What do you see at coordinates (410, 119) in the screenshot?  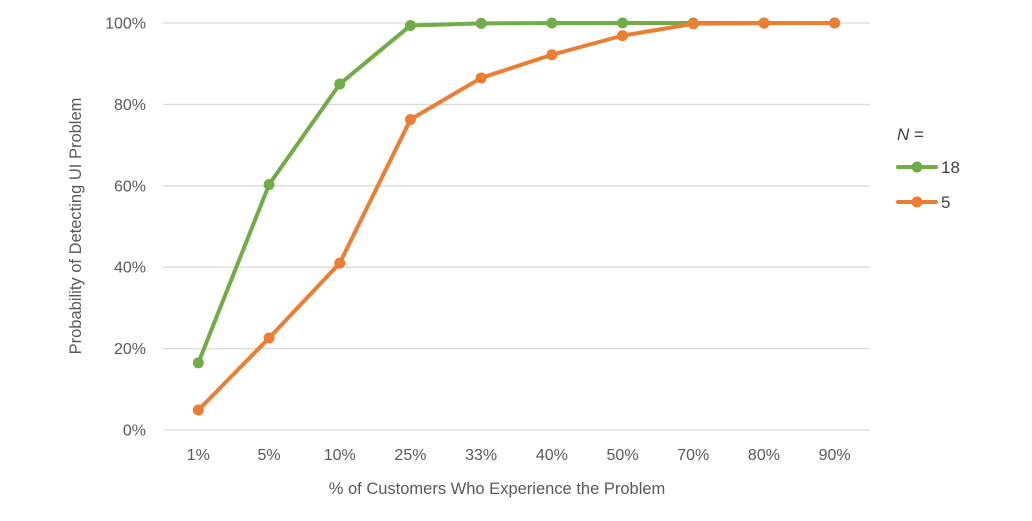 I see `data-point-5-25%` at bounding box center [410, 119].